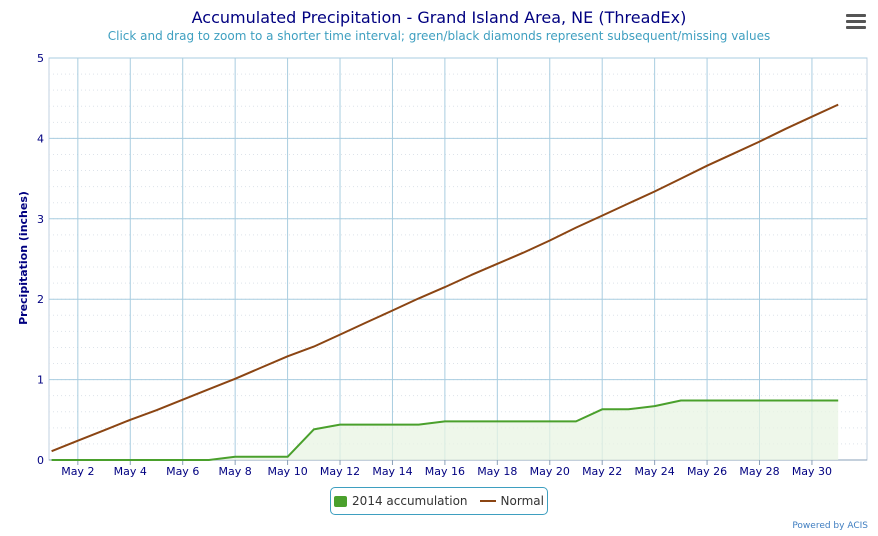 Image resolution: width=878 pixels, height=536 pixels. Describe the element at coordinates (655, 471) in the screenshot. I see `x-tick-label: May 24` at that location.